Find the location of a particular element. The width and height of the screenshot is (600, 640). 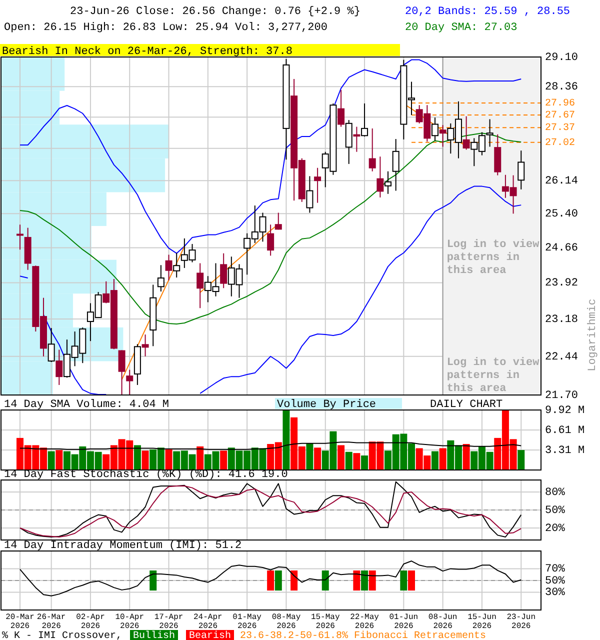

y-tick-label: 29.10 is located at coordinates (561, 58).